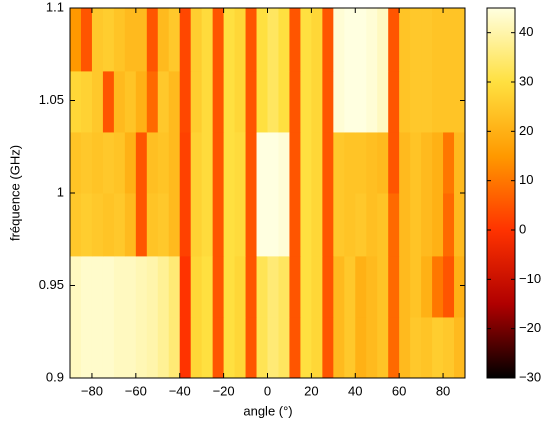  I want to click on colorbar-tick-label: 0, so click(522, 228).